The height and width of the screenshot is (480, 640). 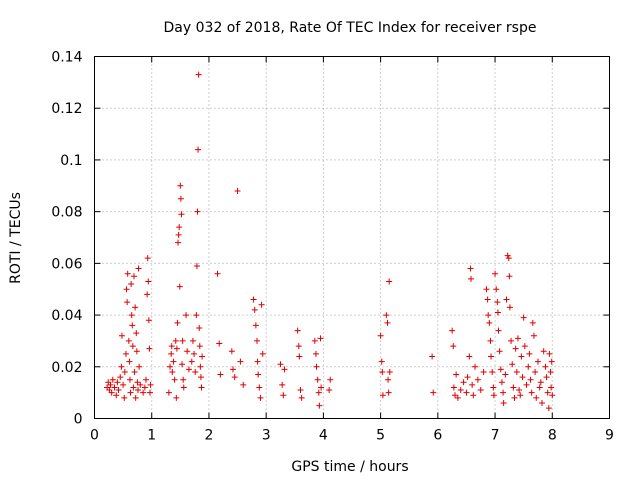 I want to click on x-tick-label: 9, so click(x=609, y=436).